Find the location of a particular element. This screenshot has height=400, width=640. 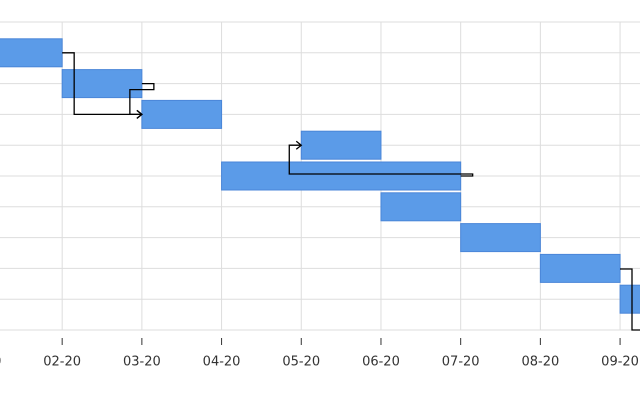

x-tick-label: 03-20 is located at coordinates (142, 362).